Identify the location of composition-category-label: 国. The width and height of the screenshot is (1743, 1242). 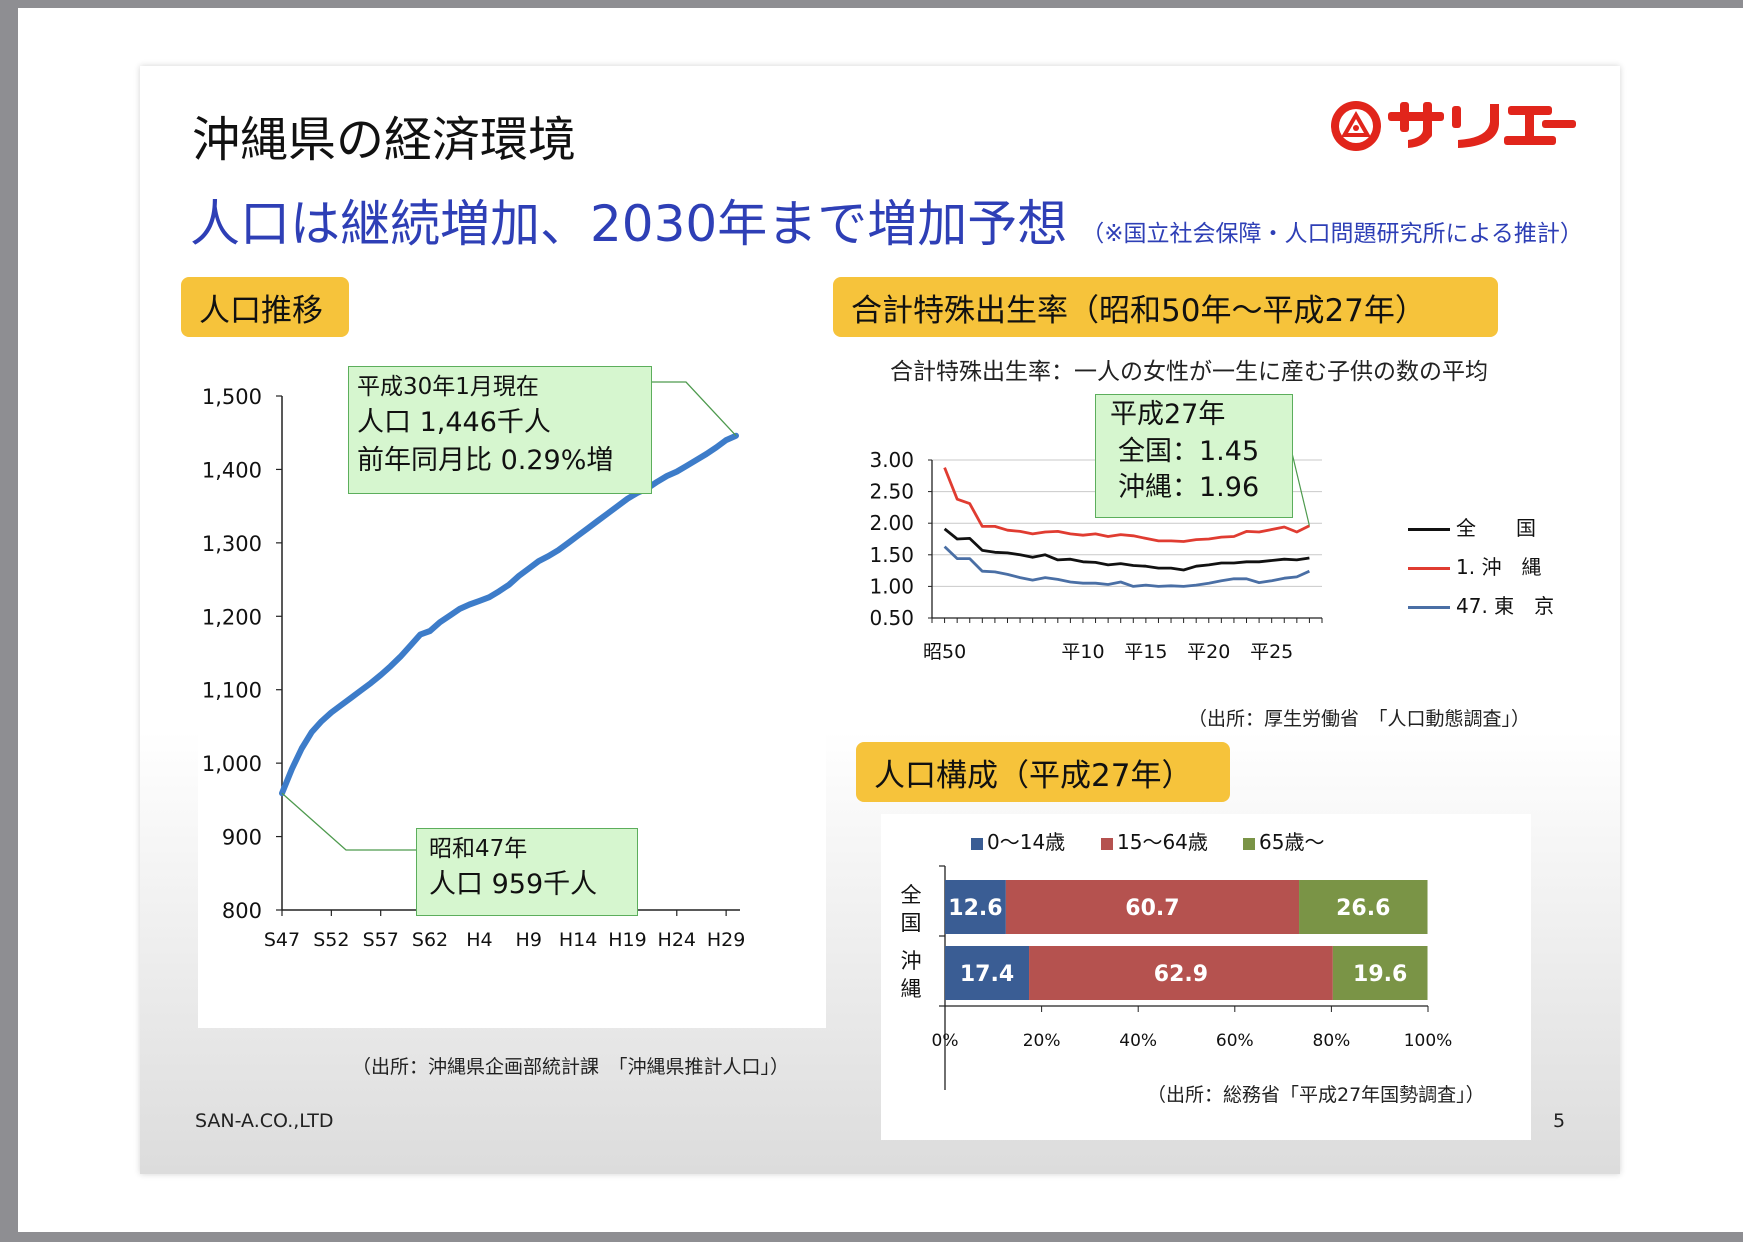
(911, 923).